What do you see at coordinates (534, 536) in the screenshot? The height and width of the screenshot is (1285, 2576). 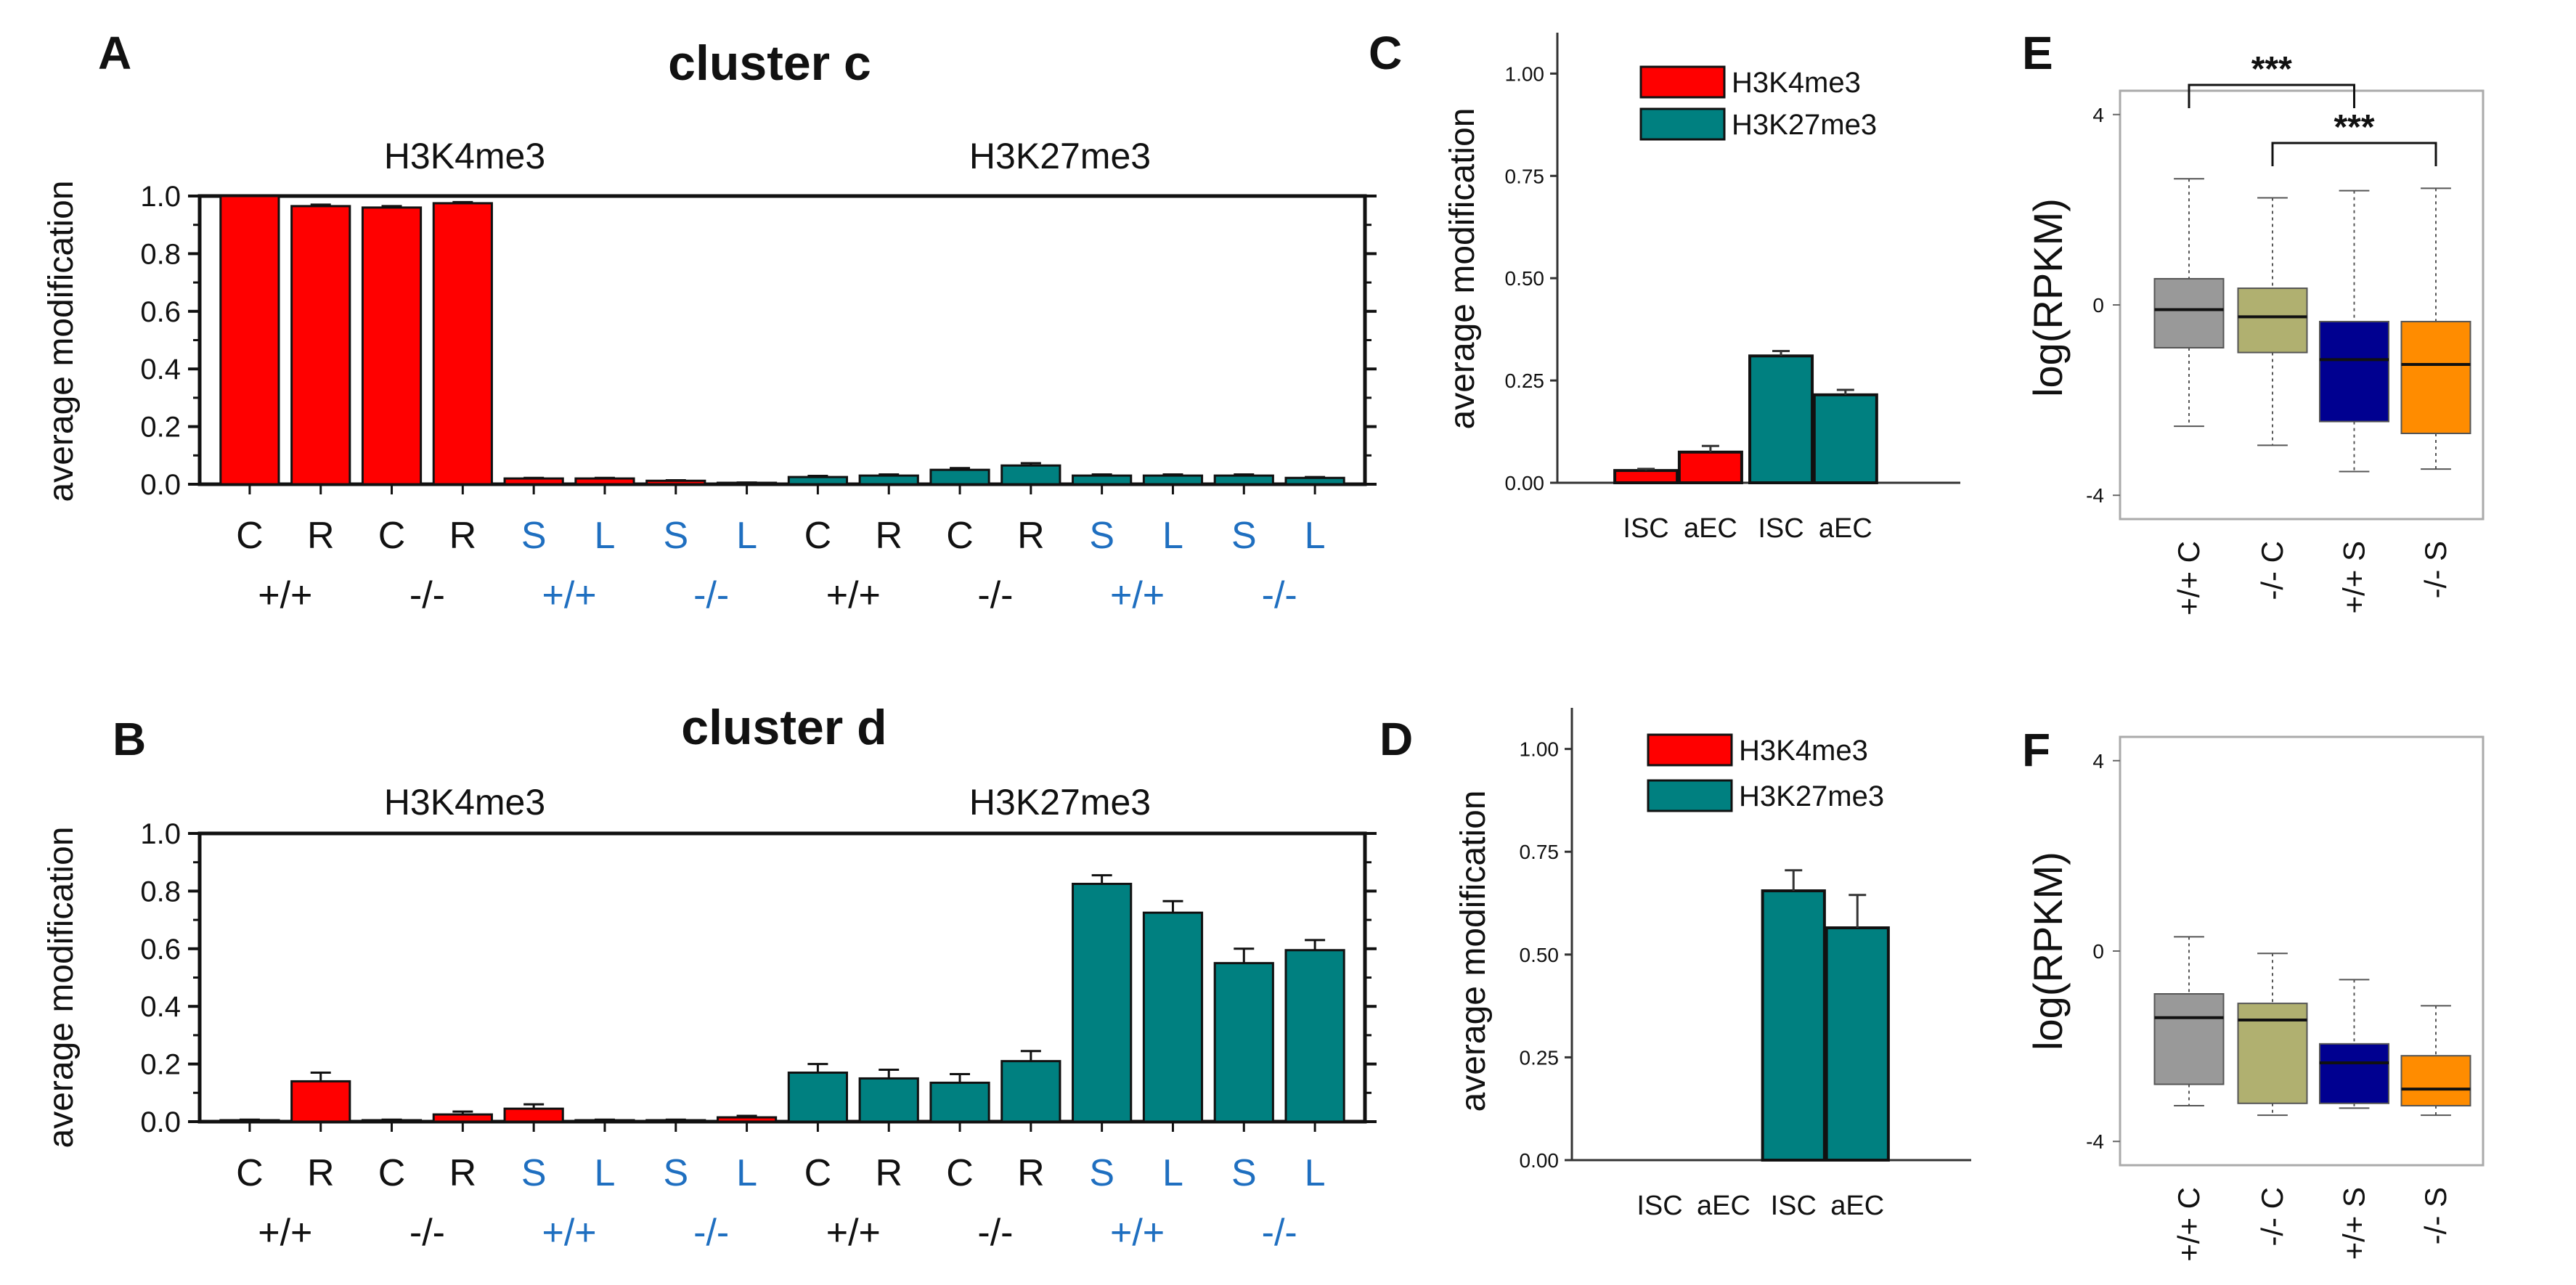 I see `chart-a-xtick-label-4: S` at bounding box center [534, 536].